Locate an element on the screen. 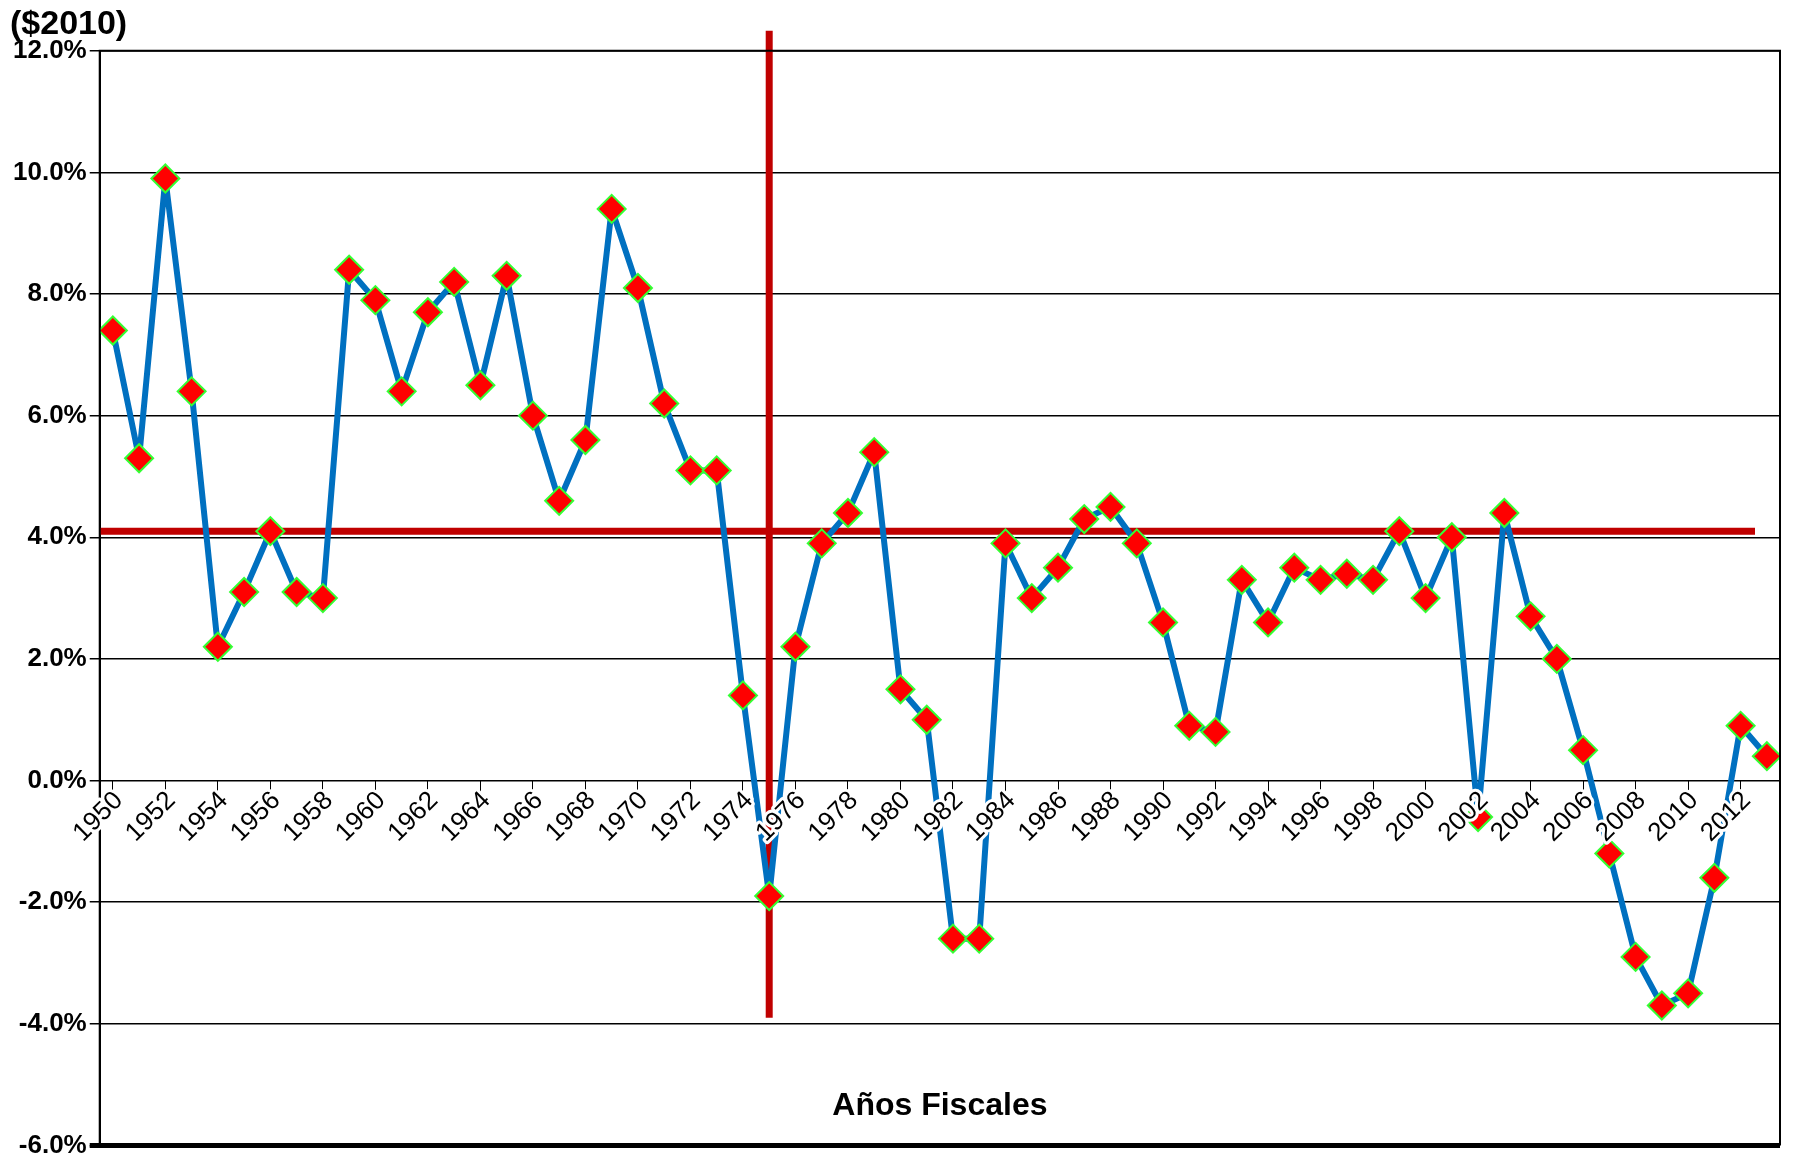  y-tick-label: -2.0% is located at coordinates (52, 900).